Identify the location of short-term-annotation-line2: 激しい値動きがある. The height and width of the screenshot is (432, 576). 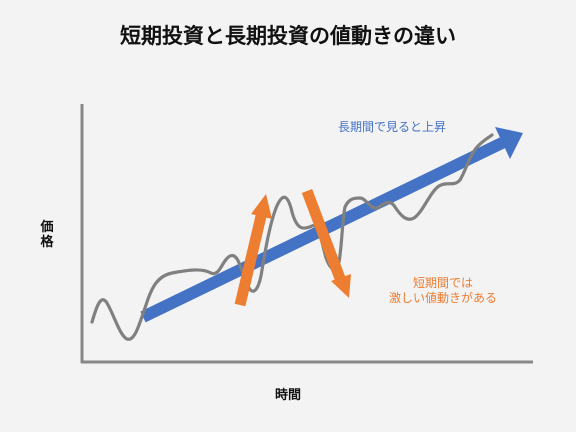
(442, 298).